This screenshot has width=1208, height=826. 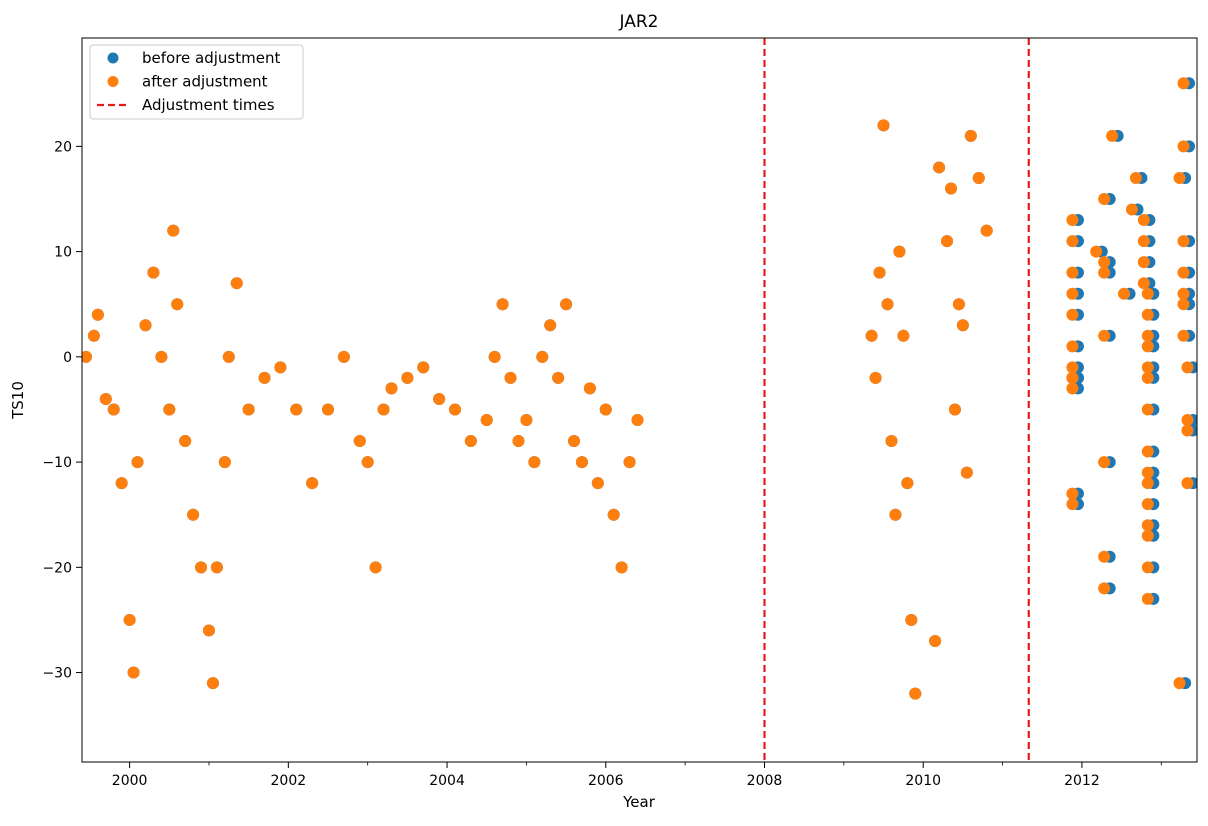 I want to click on x-tick-label: 2002, so click(x=289, y=781).